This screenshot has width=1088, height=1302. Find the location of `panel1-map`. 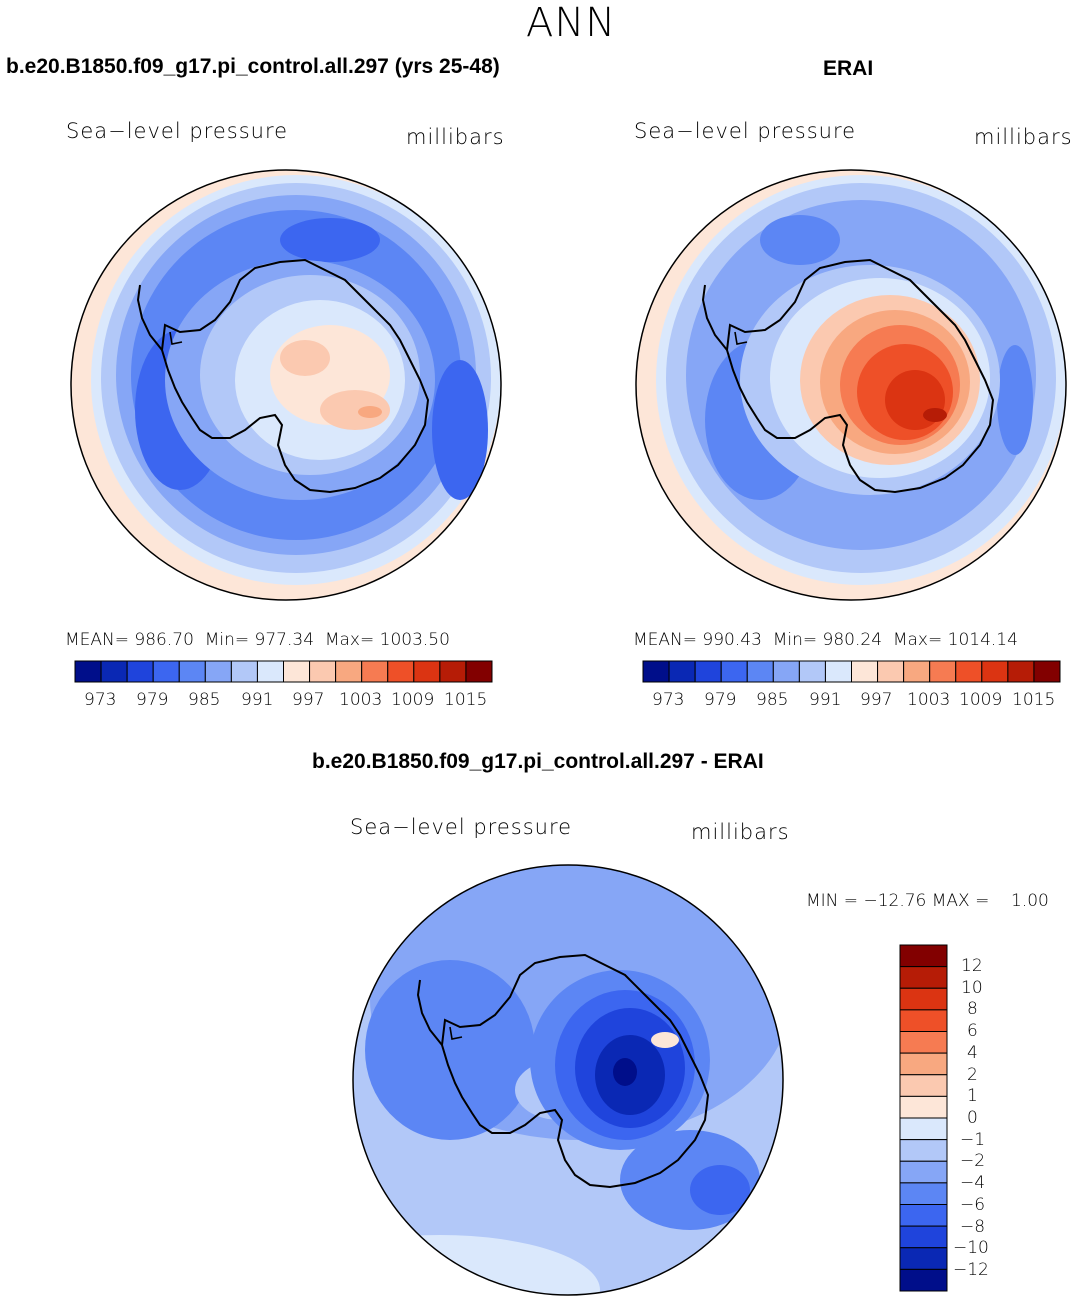

panel1-map is located at coordinates (286, 385).